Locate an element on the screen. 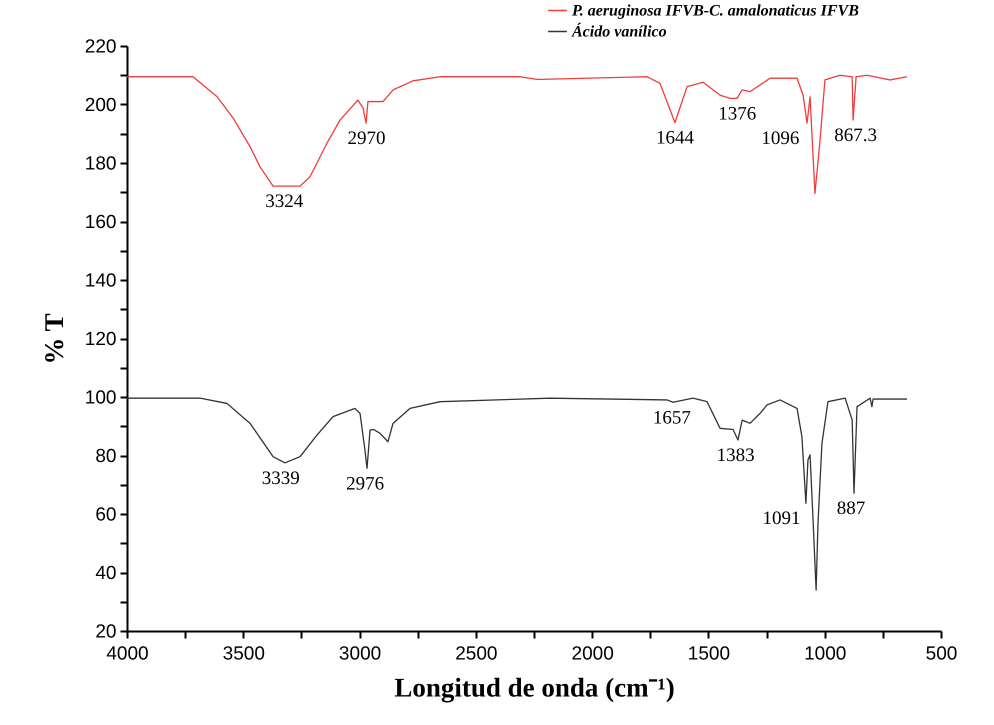 The width and height of the screenshot is (994, 725). x-tick-label: 1500 is located at coordinates (709, 654).